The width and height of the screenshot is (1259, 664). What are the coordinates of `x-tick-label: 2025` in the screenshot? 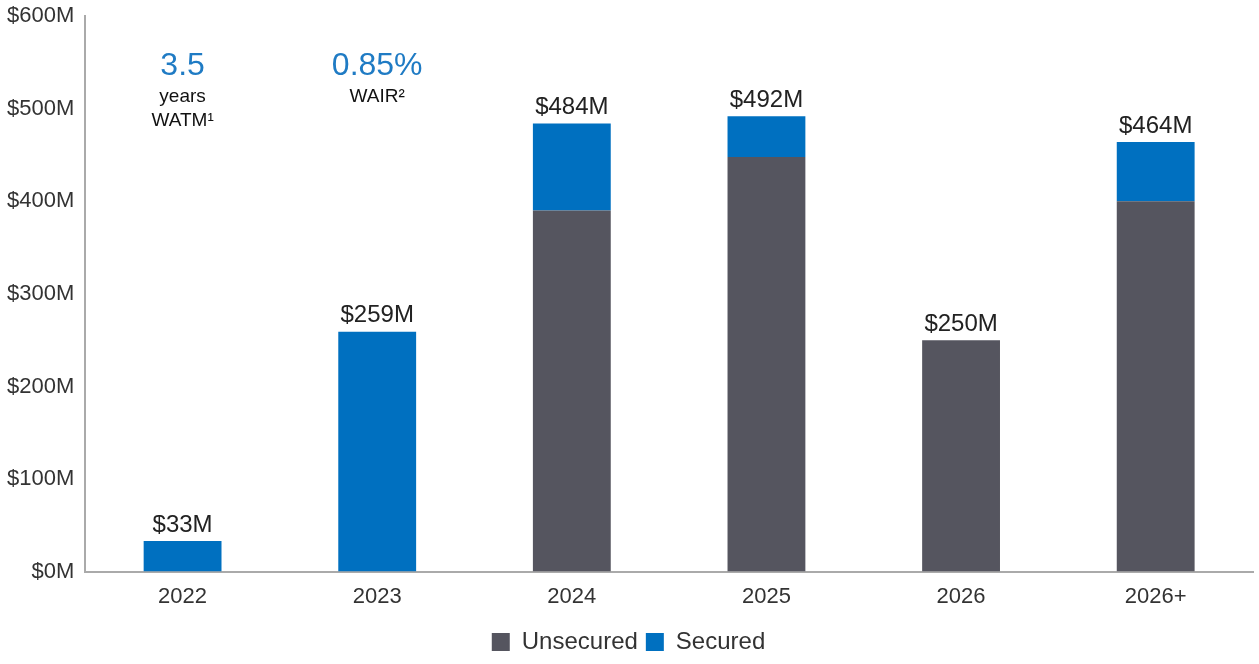 It's located at (766, 595).